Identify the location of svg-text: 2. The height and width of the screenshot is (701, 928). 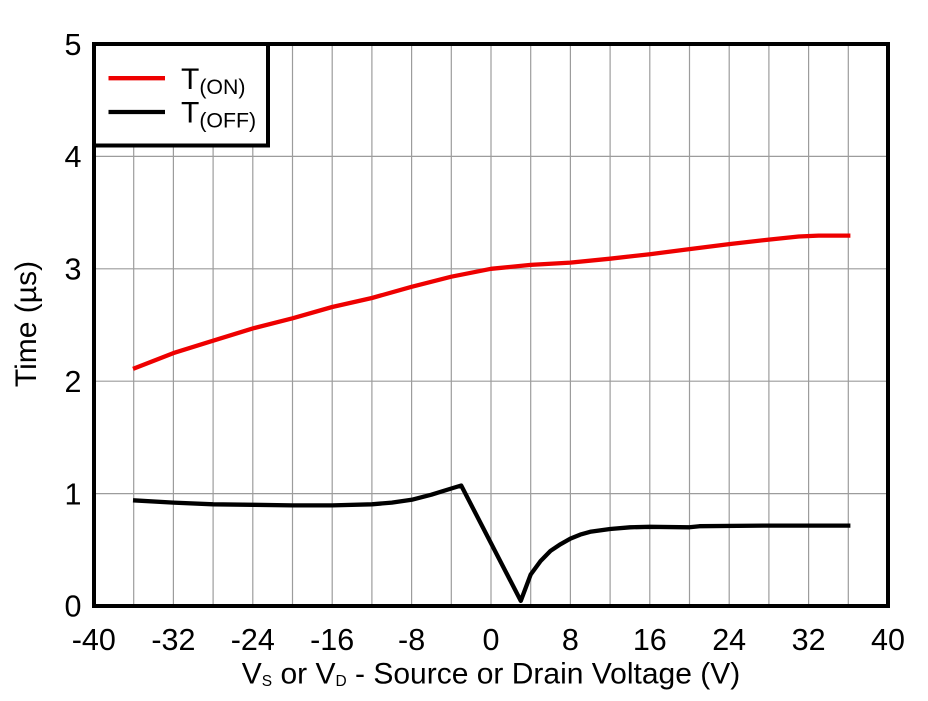
(73, 382).